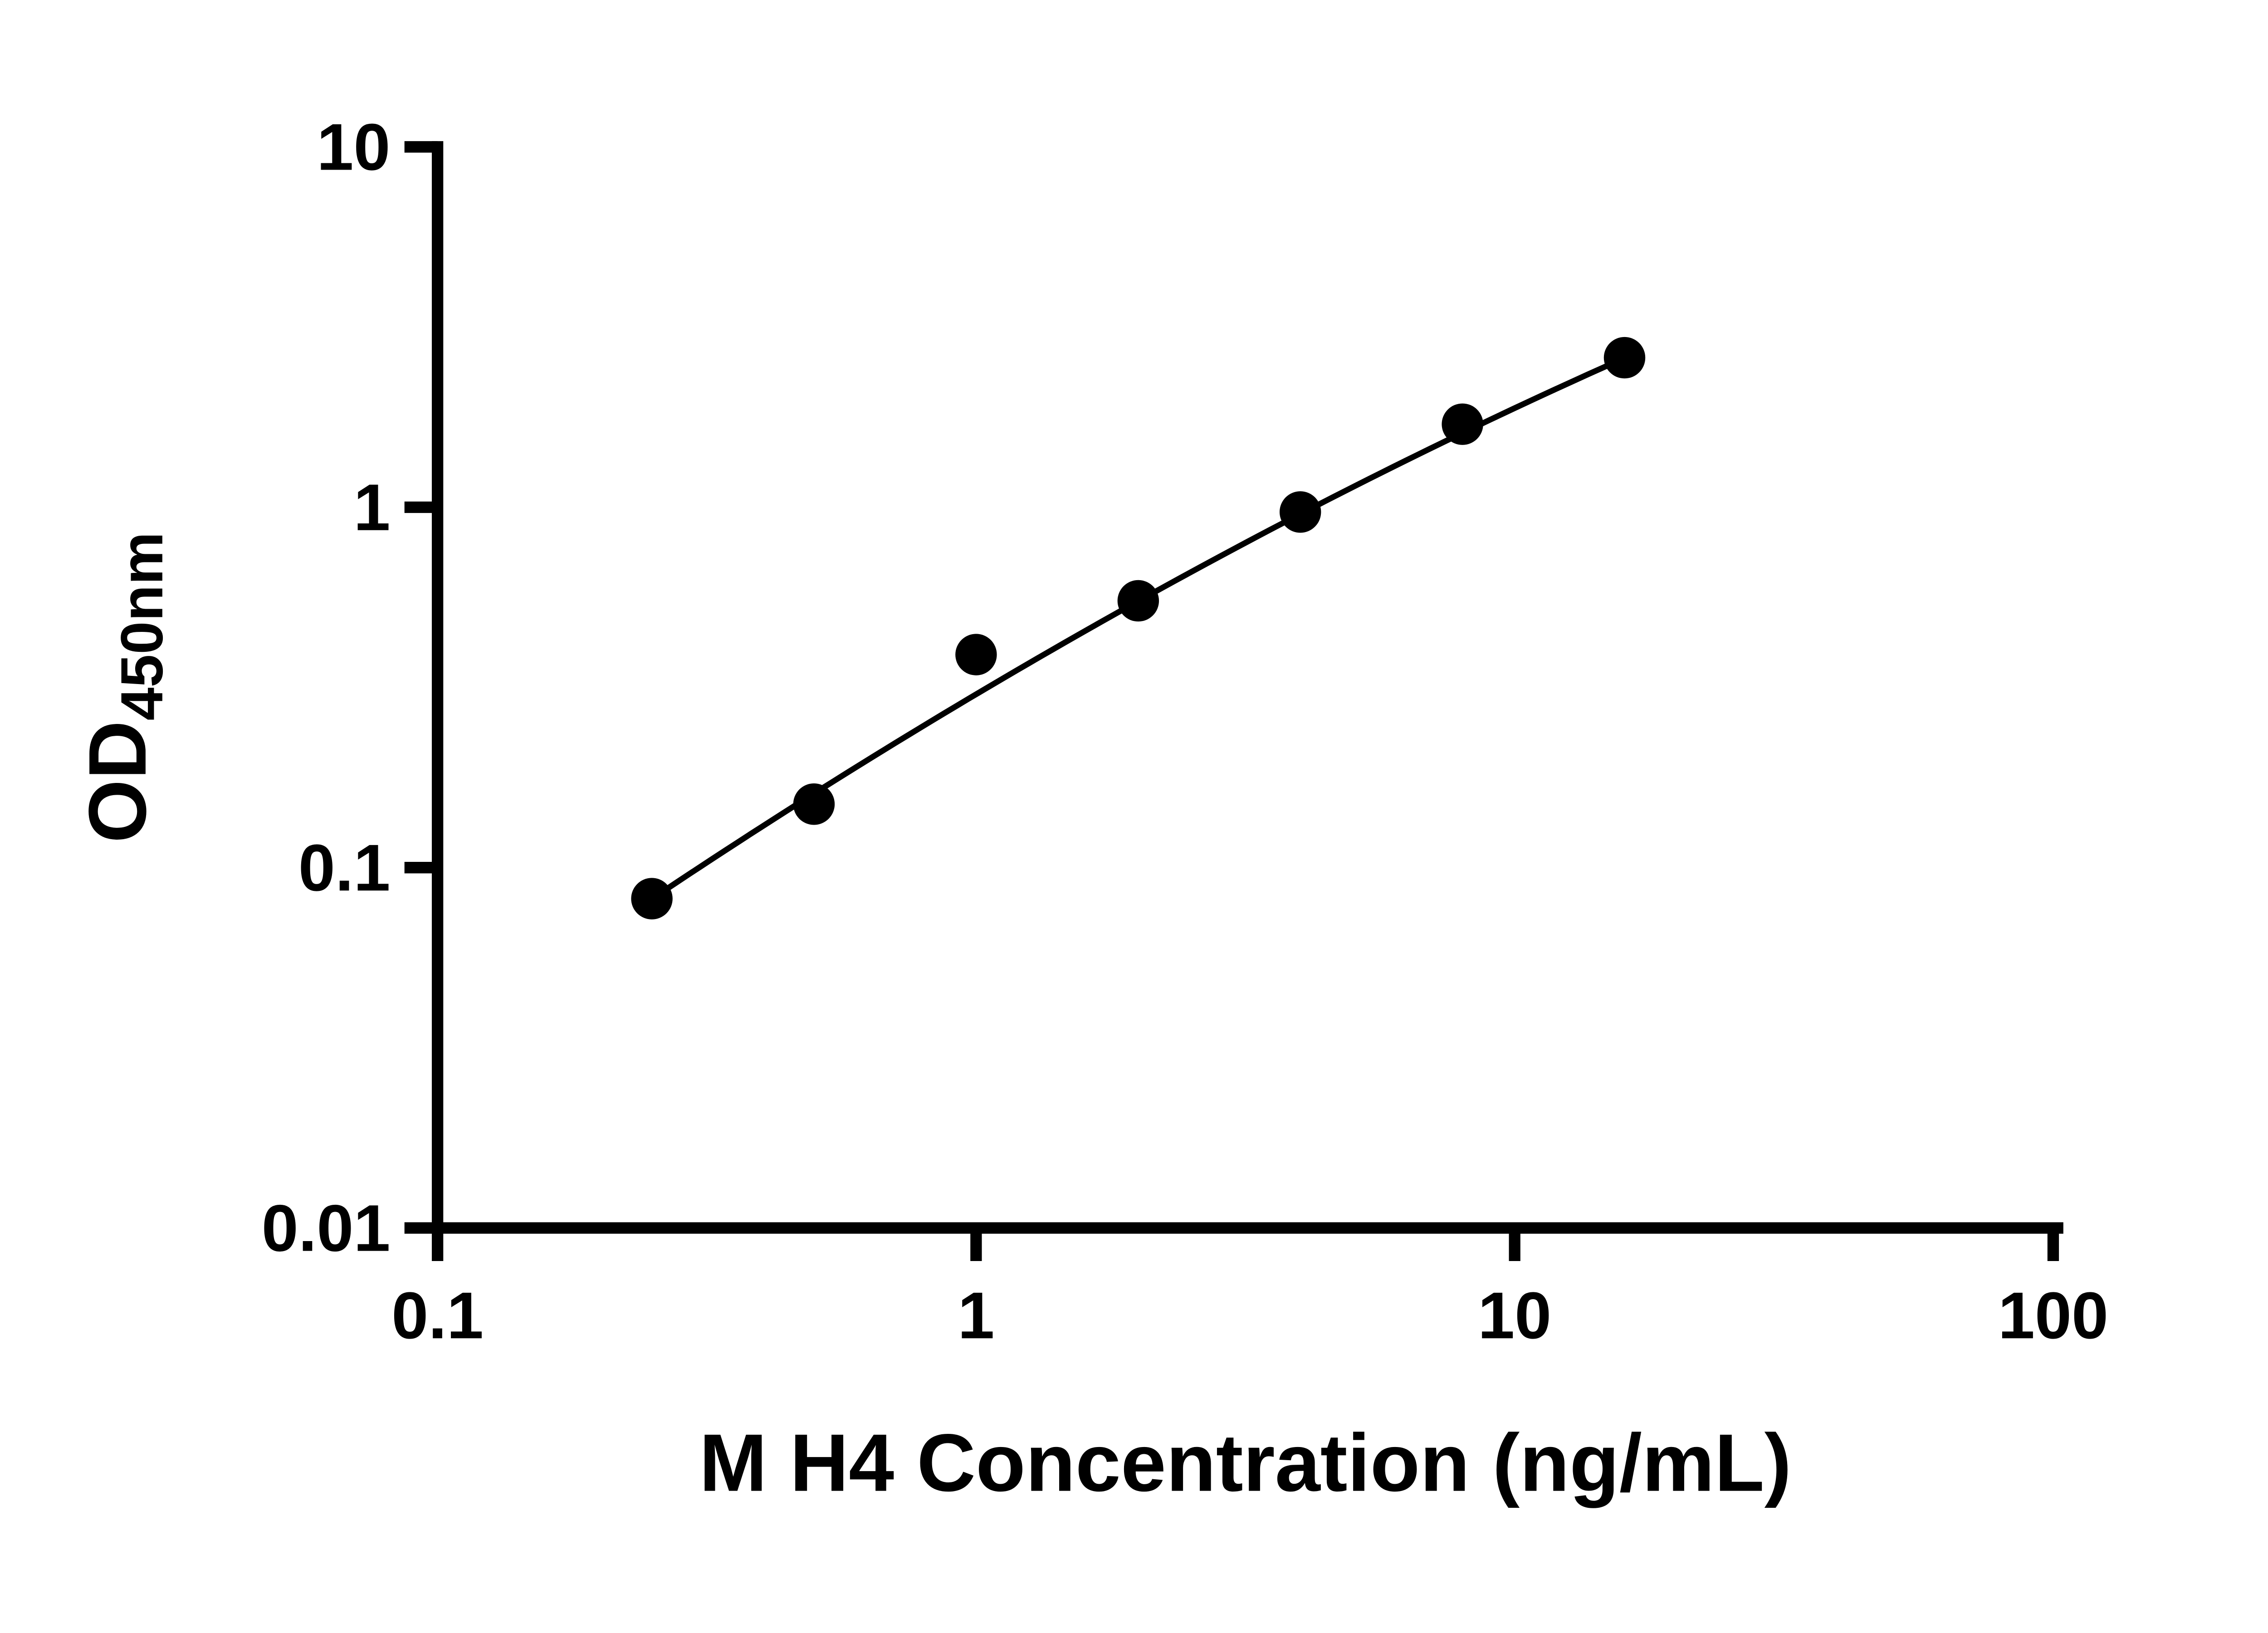 Image resolution: width=2268 pixels, height=1633 pixels. What do you see at coordinates (123, 687) in the screenshot?
I see `y-axis-title: OD450nm` at bounding box center [123, 687].